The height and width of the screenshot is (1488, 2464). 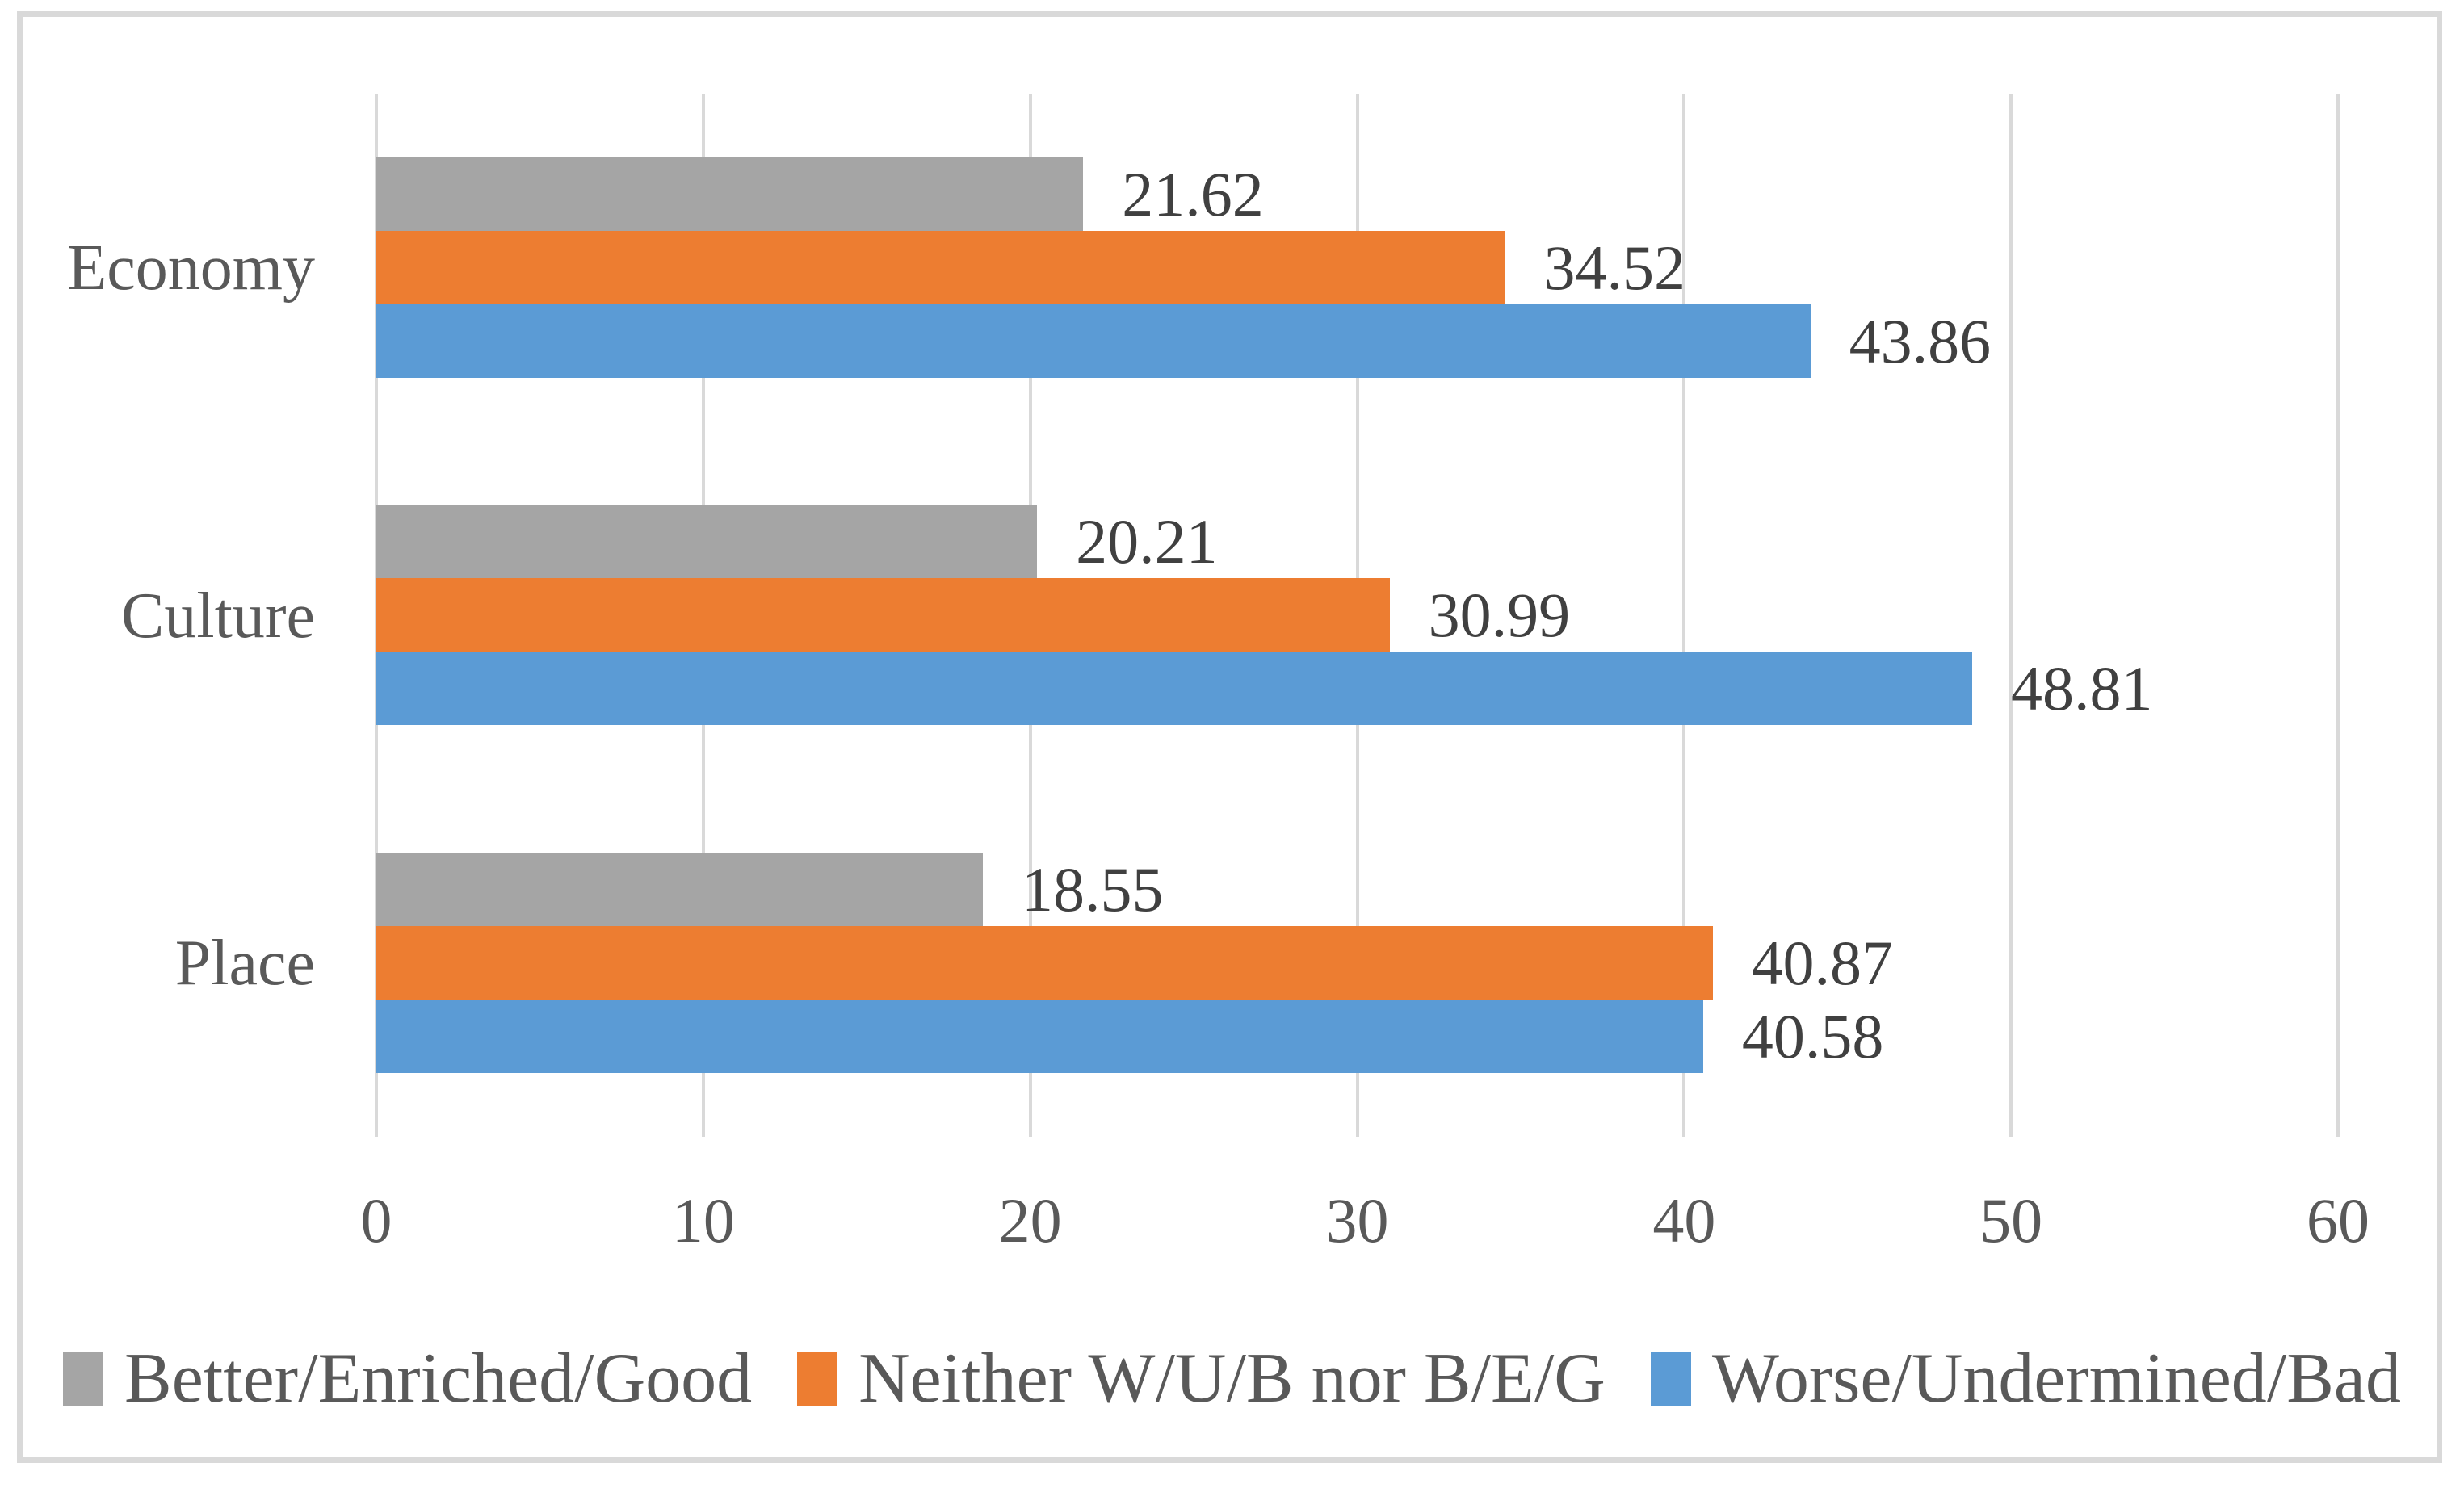 I want to click on x-axis-tick-label: 40, so click(x=1684, y=1220).